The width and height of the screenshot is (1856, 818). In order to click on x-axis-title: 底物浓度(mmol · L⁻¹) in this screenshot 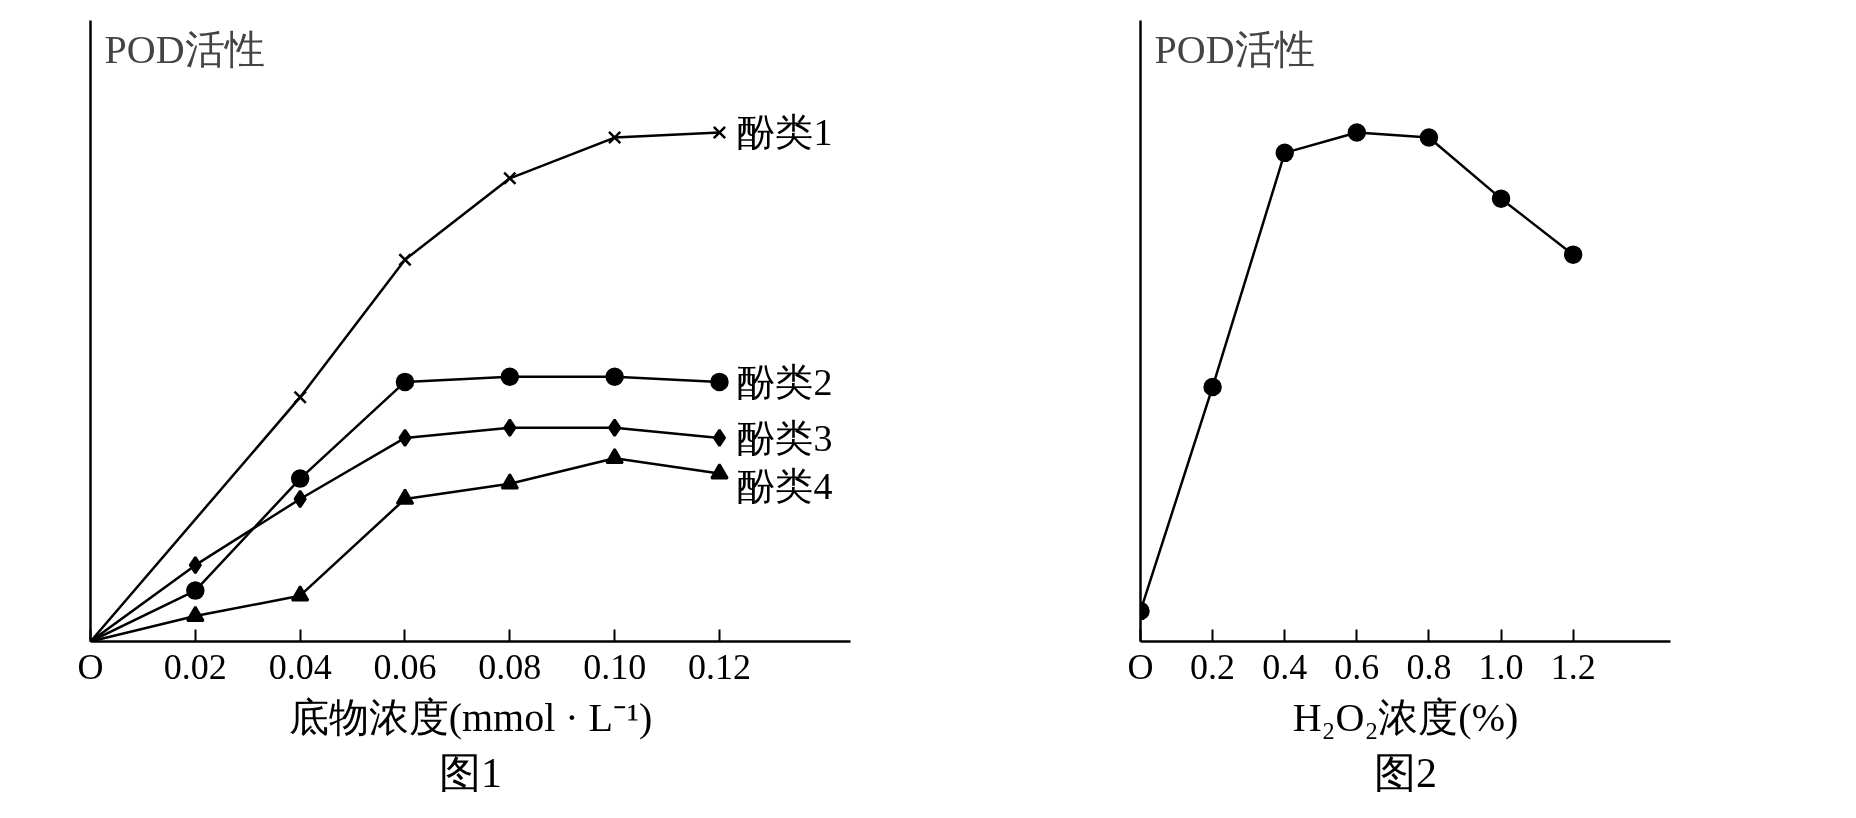, I will do `click(470, 717)`.